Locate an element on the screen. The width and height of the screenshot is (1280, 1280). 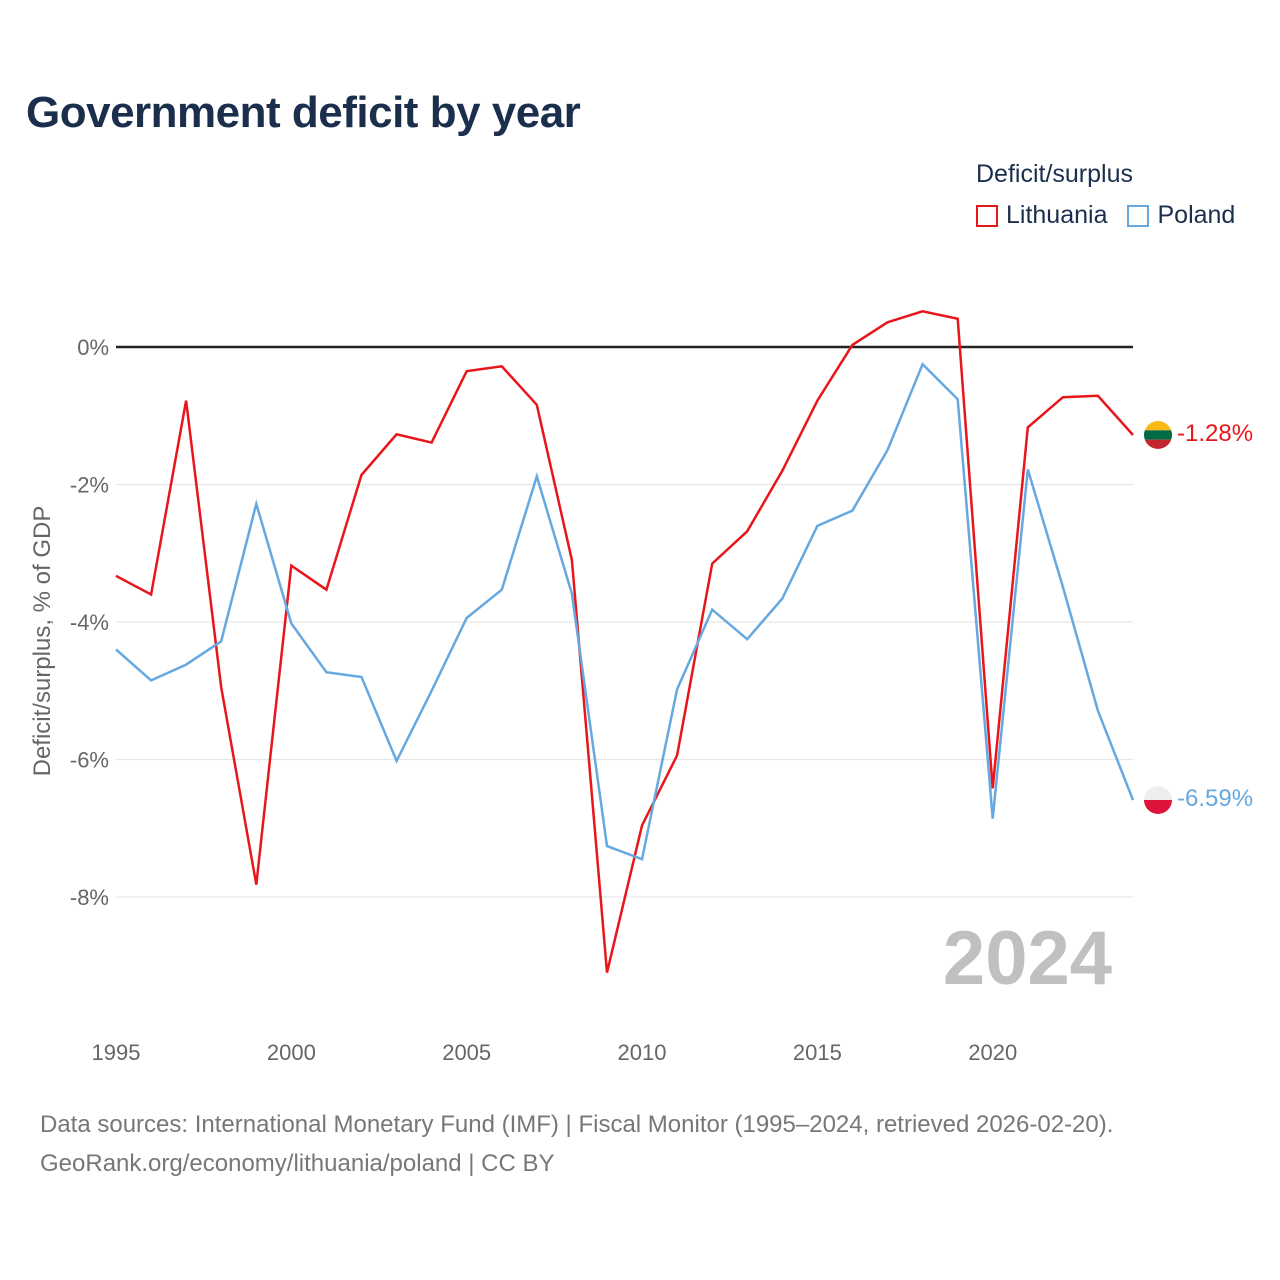
x-tick-label: 2020 is located at coordinates (992, 1052).